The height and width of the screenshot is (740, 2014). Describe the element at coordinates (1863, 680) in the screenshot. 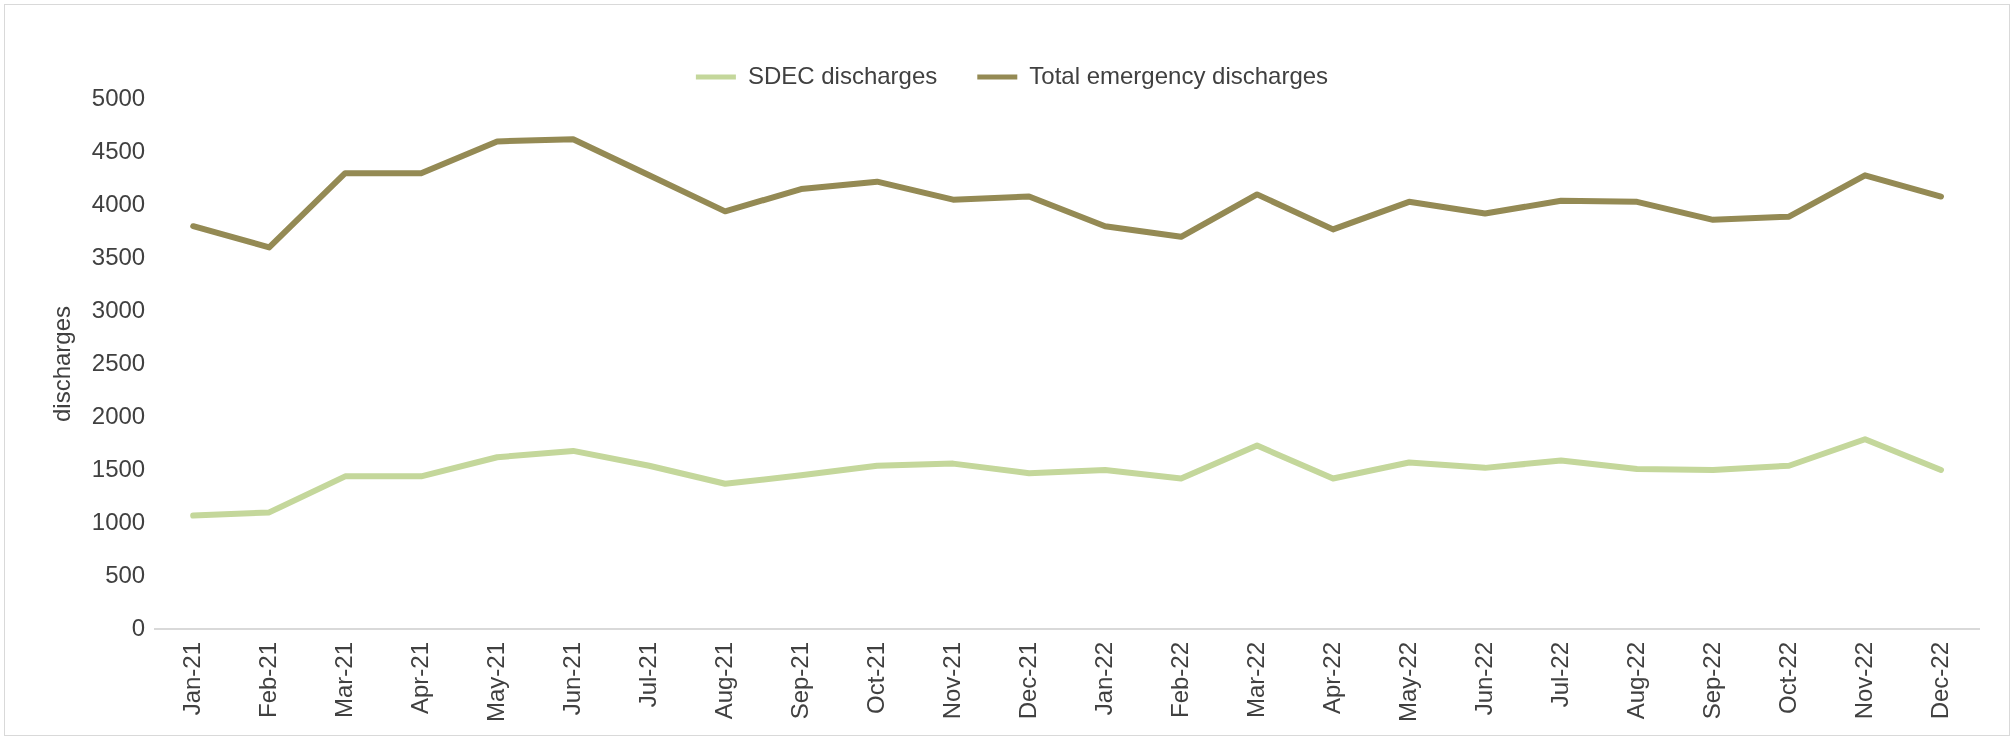

I see `x-tick-label: Nov-22` at that location.